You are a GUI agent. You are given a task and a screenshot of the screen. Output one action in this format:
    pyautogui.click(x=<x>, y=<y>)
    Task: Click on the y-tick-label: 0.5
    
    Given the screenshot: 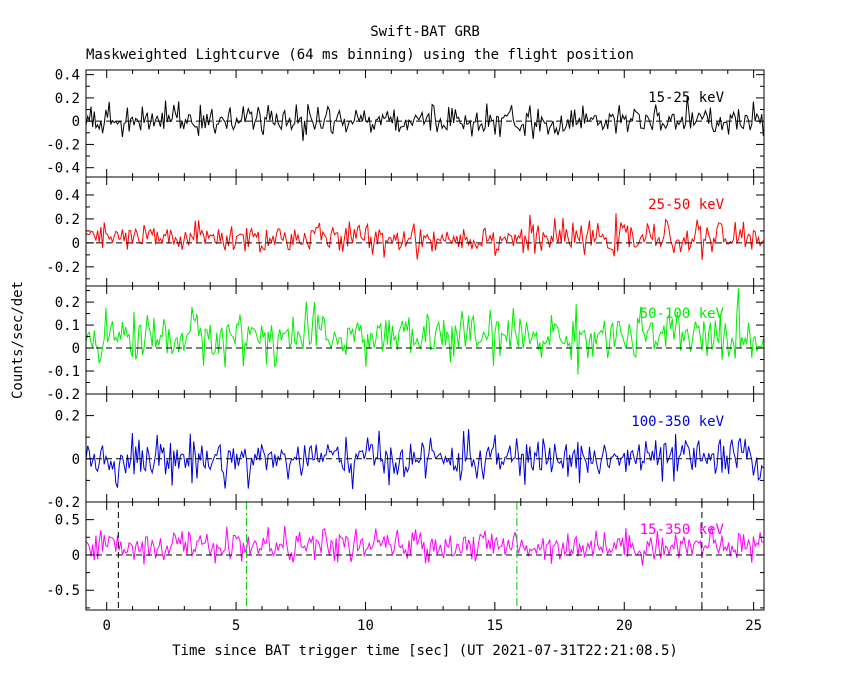 What is the action you would take?
    pyautogui.click(x=67, y=521)
    